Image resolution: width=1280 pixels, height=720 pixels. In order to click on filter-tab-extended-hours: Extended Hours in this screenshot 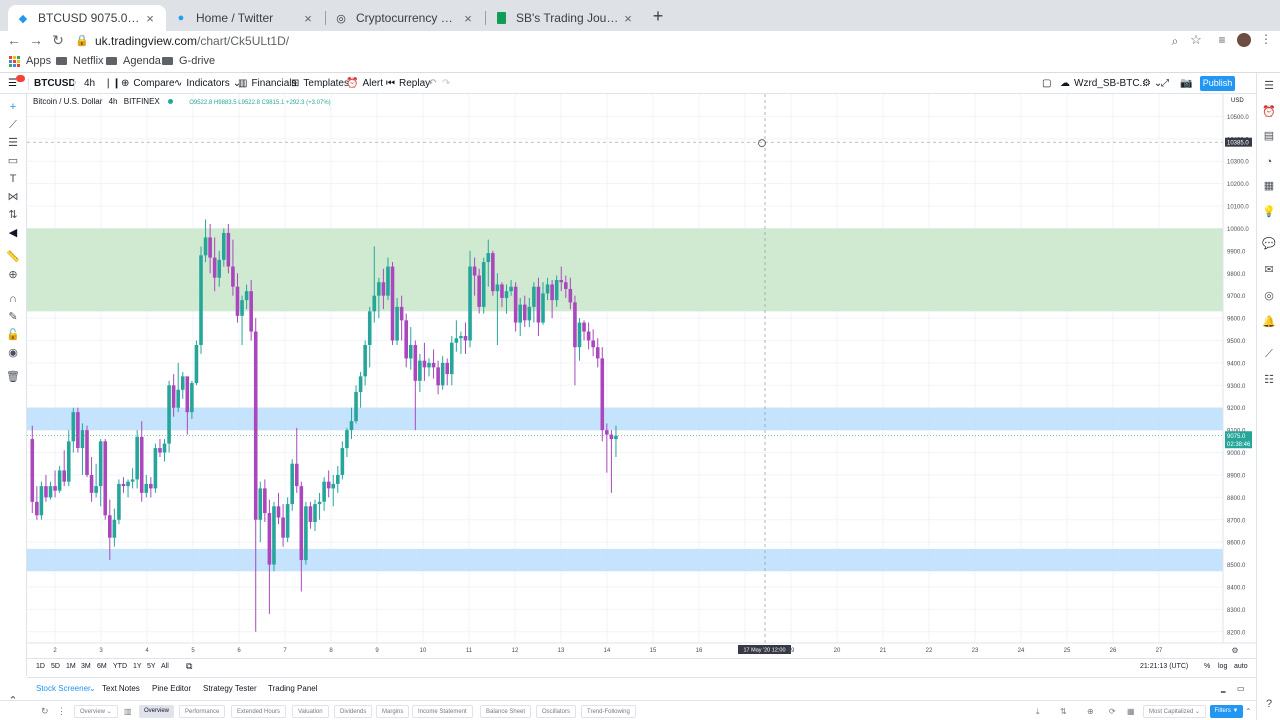, I will do `click(259, 711)`.